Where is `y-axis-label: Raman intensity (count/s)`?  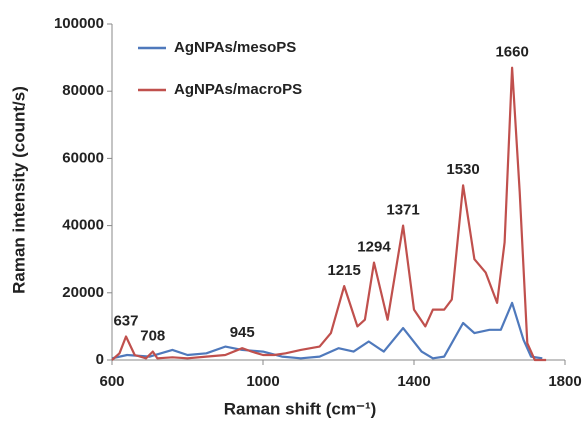
y-axis-label: Raman intensity (count/s) is located at coordinates (18, 190).